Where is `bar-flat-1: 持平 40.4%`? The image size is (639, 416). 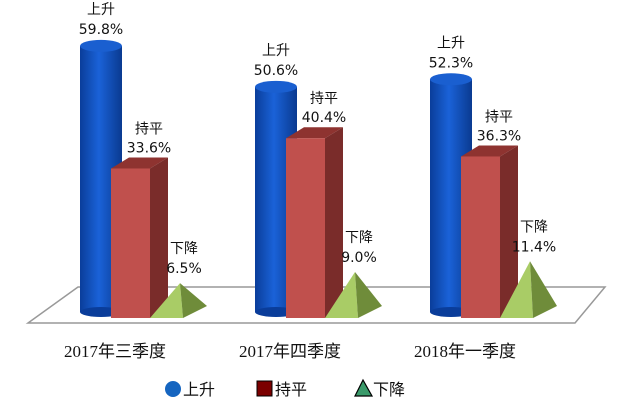 bar-flat-1: 持平 40.4% is located at coordinates (316, 204).